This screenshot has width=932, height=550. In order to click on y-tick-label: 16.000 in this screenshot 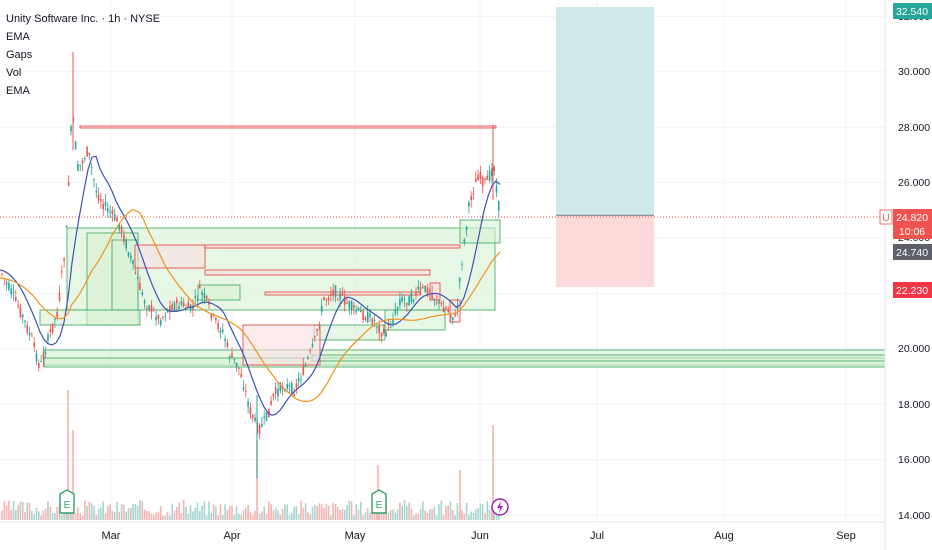, I will do `click(914, 460)`.